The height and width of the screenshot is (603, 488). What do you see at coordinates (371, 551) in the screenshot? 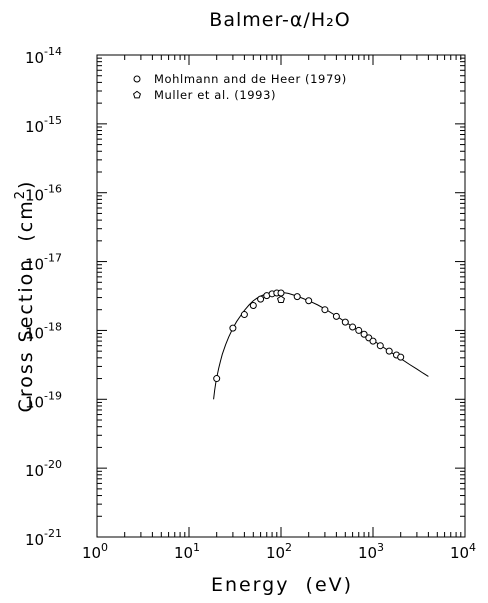
I see `x-tick-label: 10³` at bounding box center [371, 551].